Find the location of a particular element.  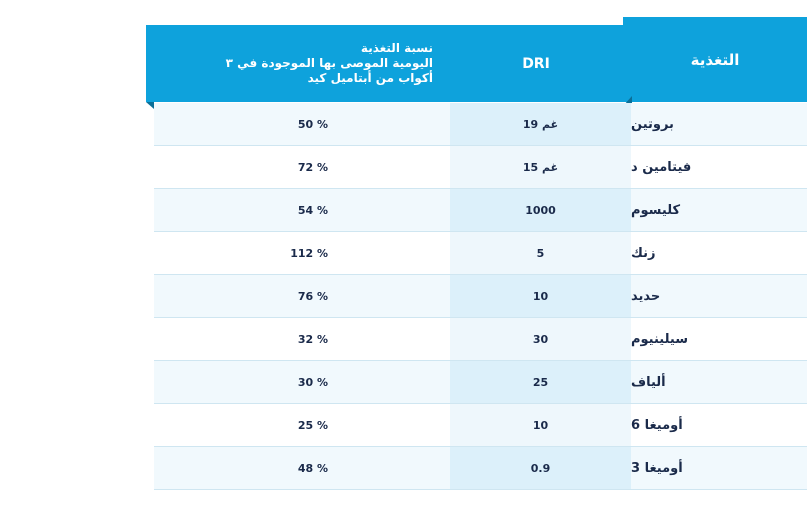

table-row: 25 % 10 أوميغا 6 is located at coordinates (480, 425).